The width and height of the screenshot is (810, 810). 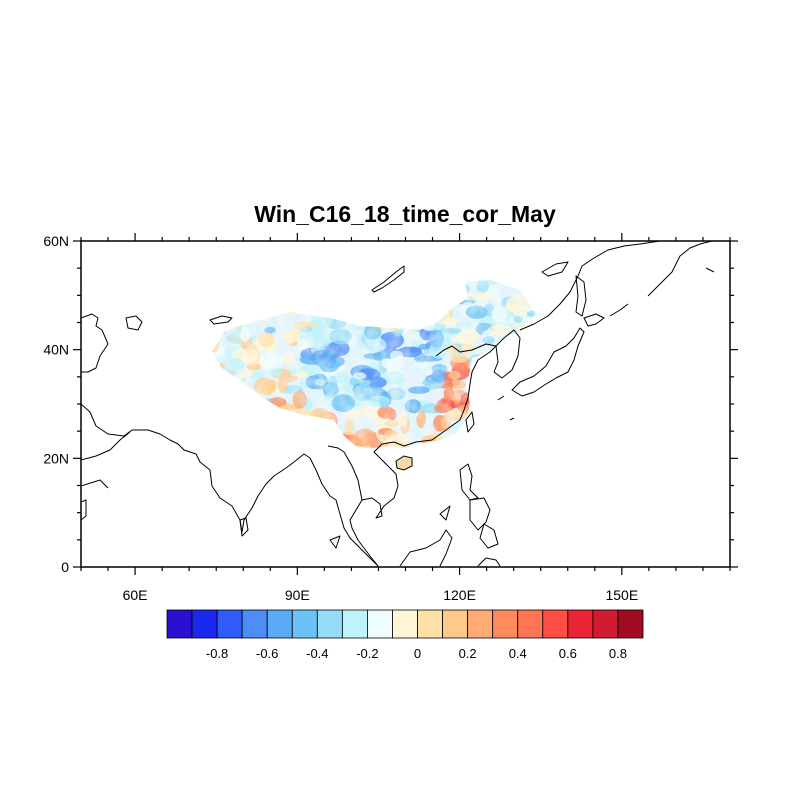 What do you see at coordinates (405, 214) in the screenshot?
I see `plot-title: Win_C16_18_time_cor_May` at bounding box center [405, 214].